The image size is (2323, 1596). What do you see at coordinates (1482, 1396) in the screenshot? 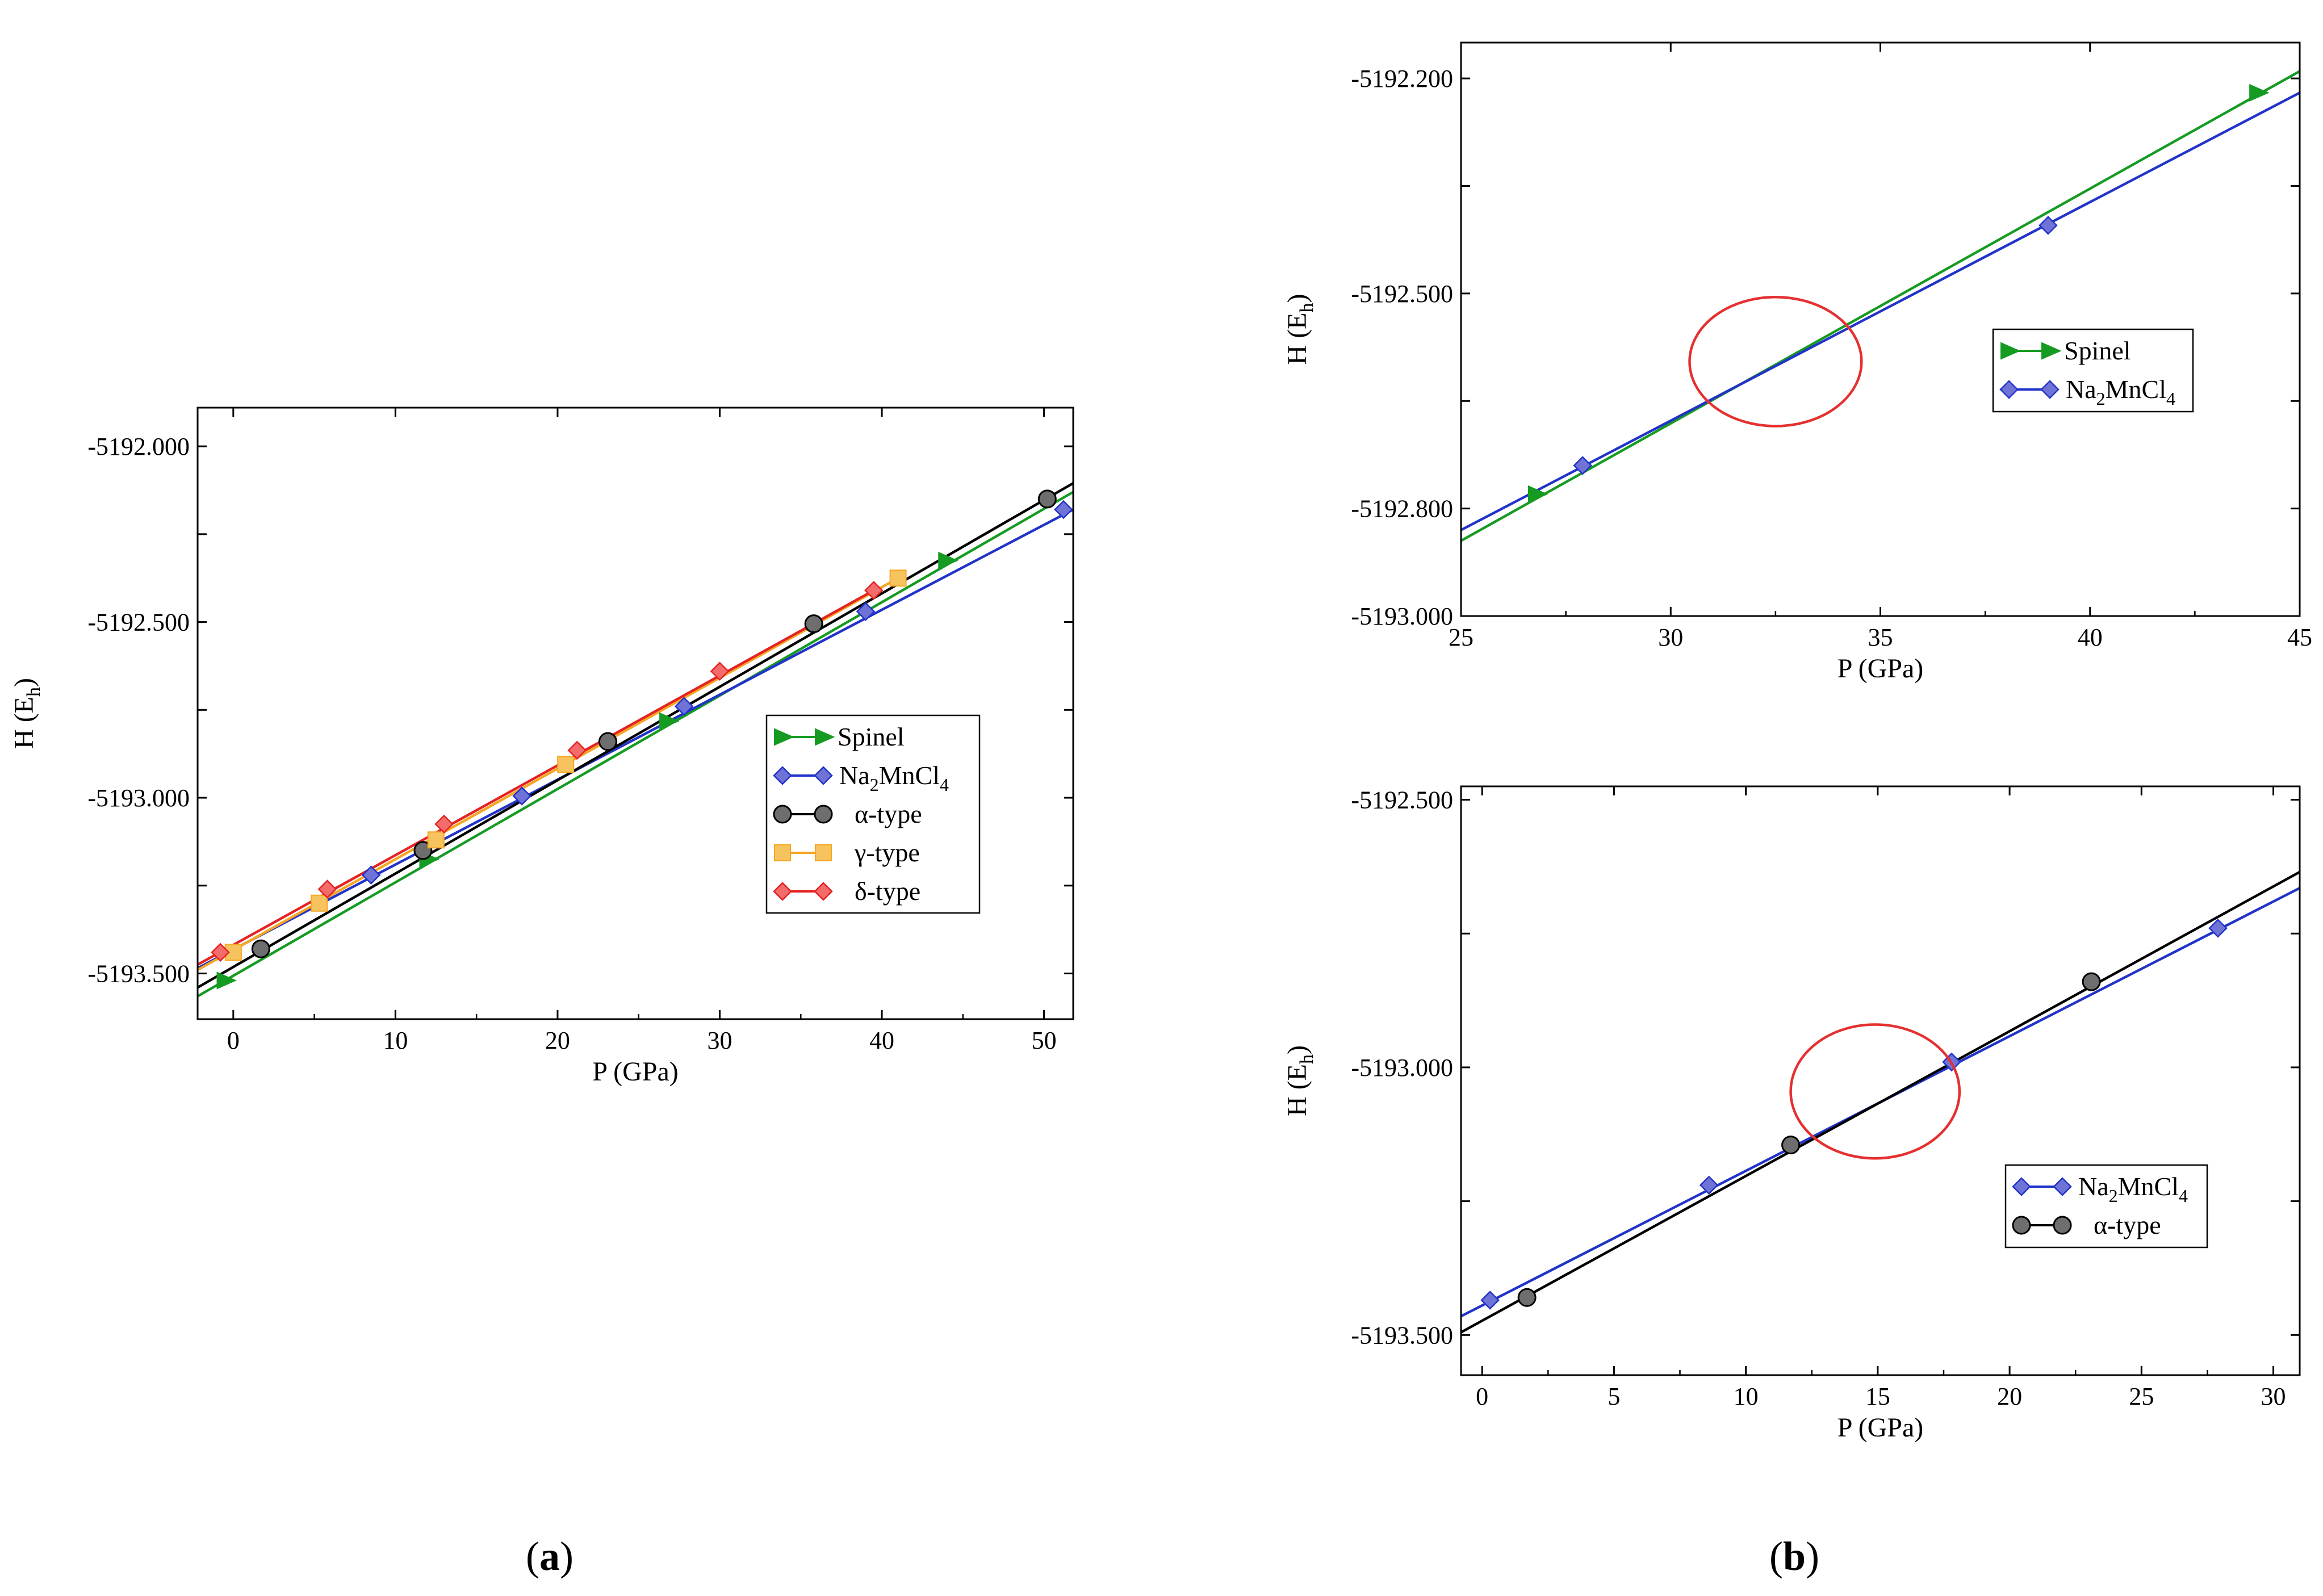
I see `x-tick-label-b-bottom-0: 0` at bounding box center [1482, 1396].